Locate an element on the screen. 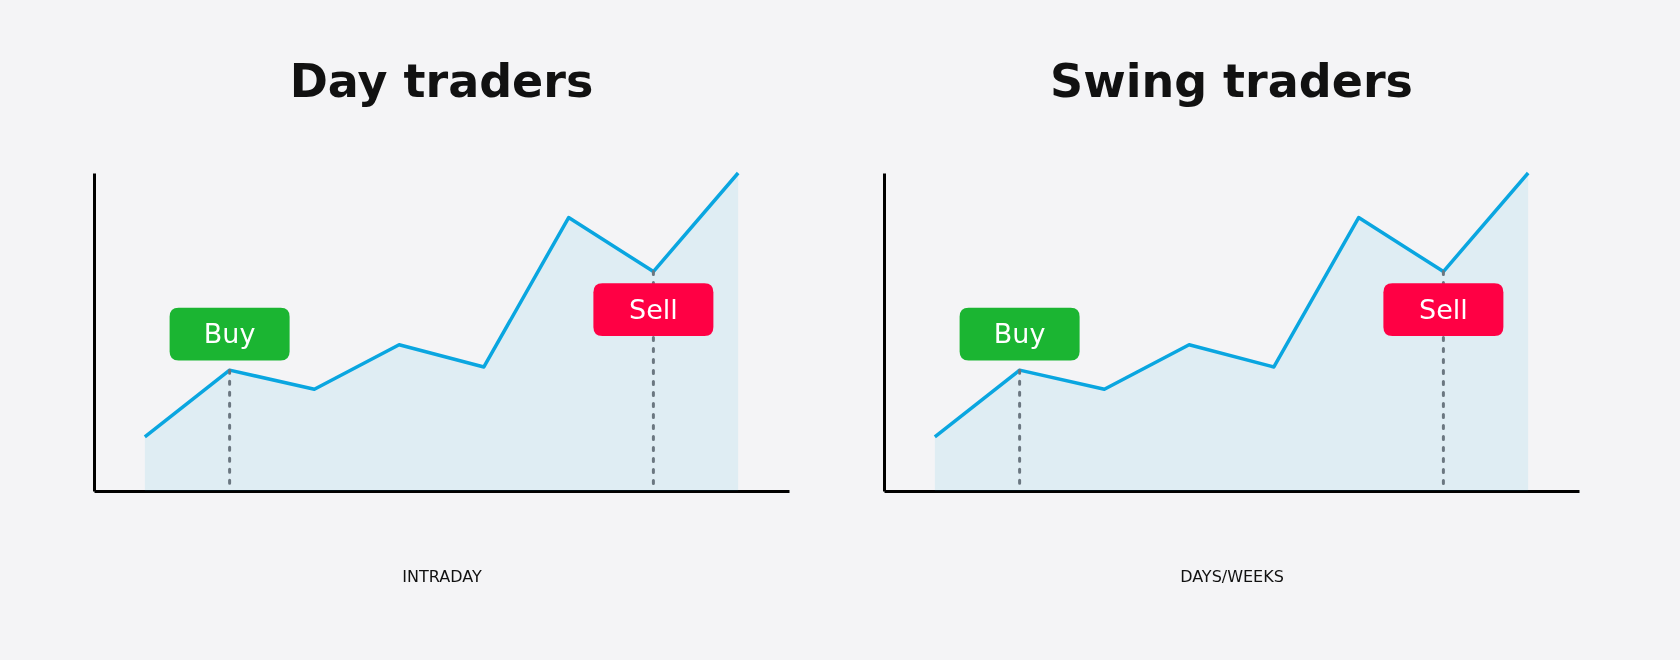  chart-title: Day traders is located at coordinates (441, 81).